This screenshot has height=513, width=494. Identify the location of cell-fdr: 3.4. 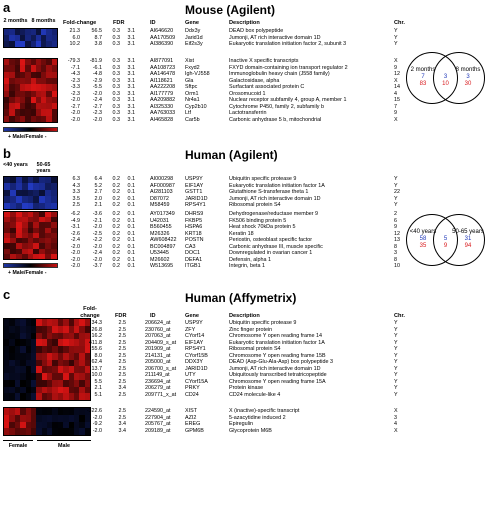
(122, 430).